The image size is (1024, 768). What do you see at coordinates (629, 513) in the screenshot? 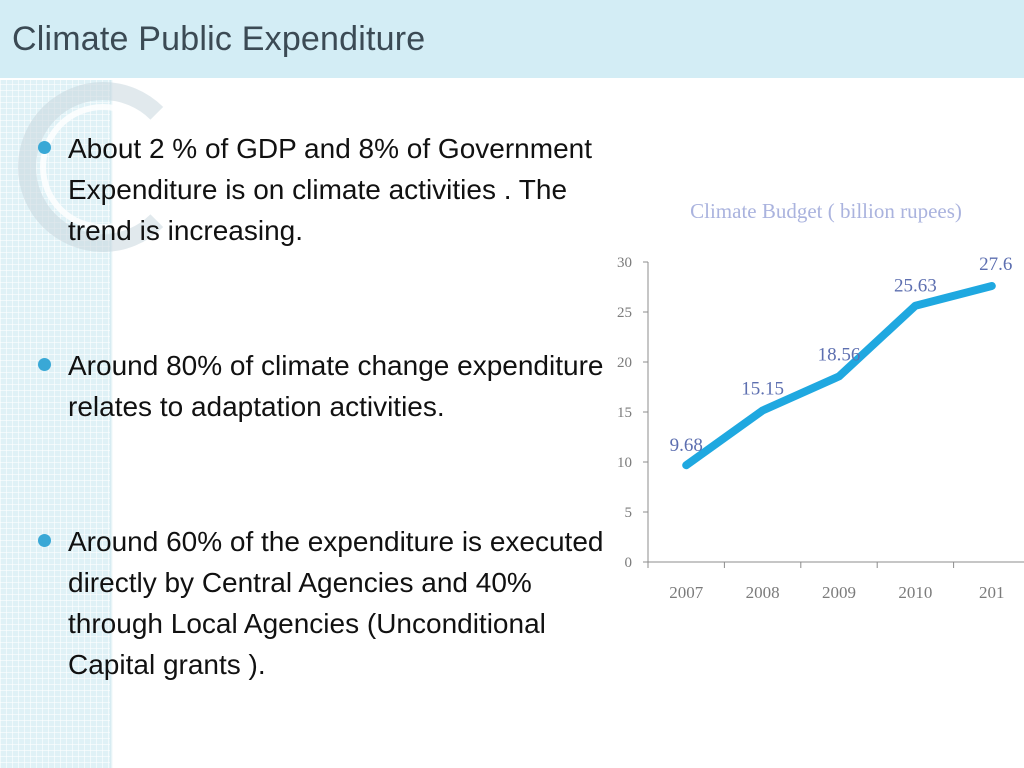
I see `y-tick-label: 5` at bounding box center [629, 513].